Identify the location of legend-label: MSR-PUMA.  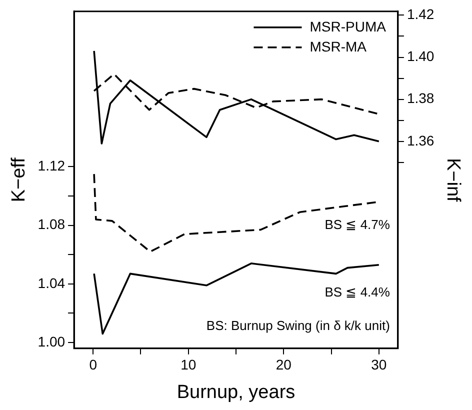
(348, 26).